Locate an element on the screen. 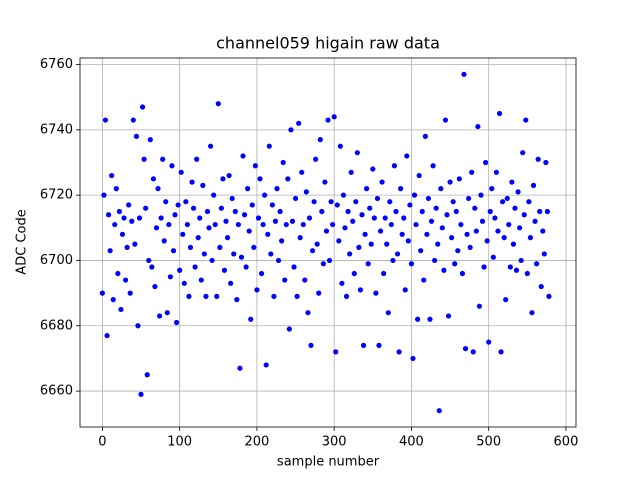 Image resolution: width=640 pixels, height=480 pixels. x-tick-label: 400 is located at coordinates (411, 442).